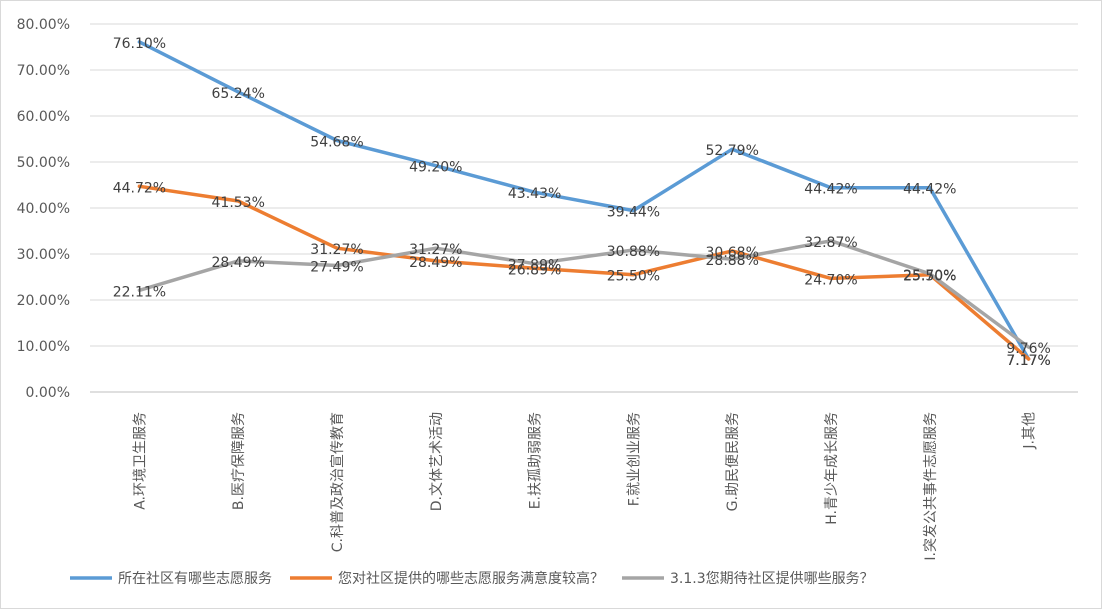  I want to click on data-label: 22.11%, so click(139, 292).